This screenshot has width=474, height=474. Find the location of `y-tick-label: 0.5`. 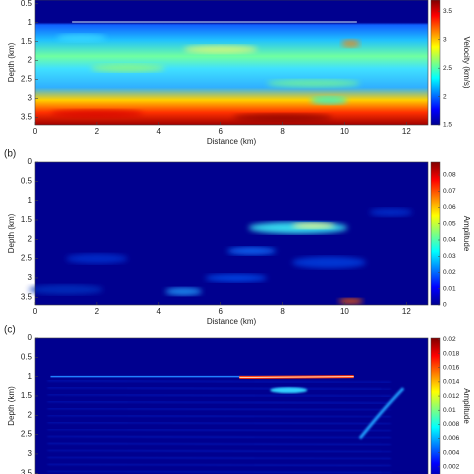

y-tick-label: 0.5 is located at coordinates (27, 4).